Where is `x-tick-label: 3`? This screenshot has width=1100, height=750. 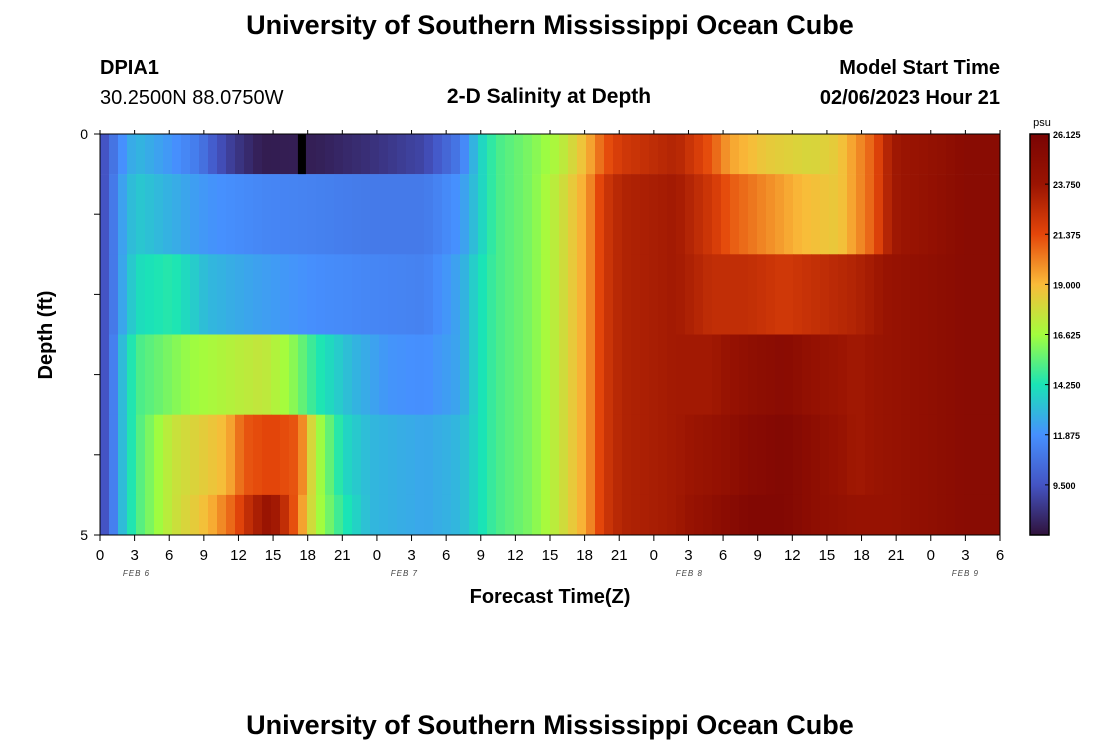 x-tick-label: 3 is located at coordinates (688, 555).